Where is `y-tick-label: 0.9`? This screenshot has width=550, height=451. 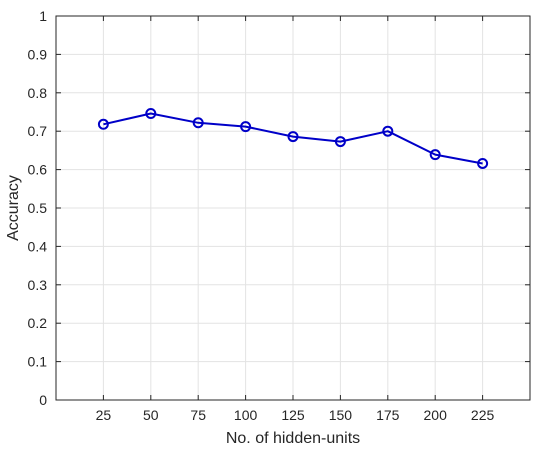
y-tick-label: 0.9 is located at coordinates (38, 54).